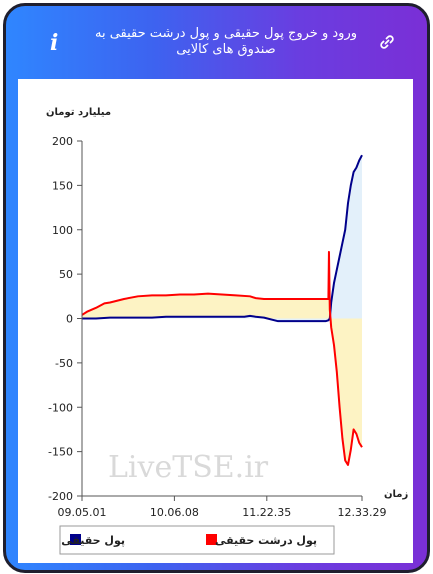 The width and height of the screenshot is (433, 574). Describe the element at coordinates (387, 42) in the screenshot. I see `link-icon` at that location.